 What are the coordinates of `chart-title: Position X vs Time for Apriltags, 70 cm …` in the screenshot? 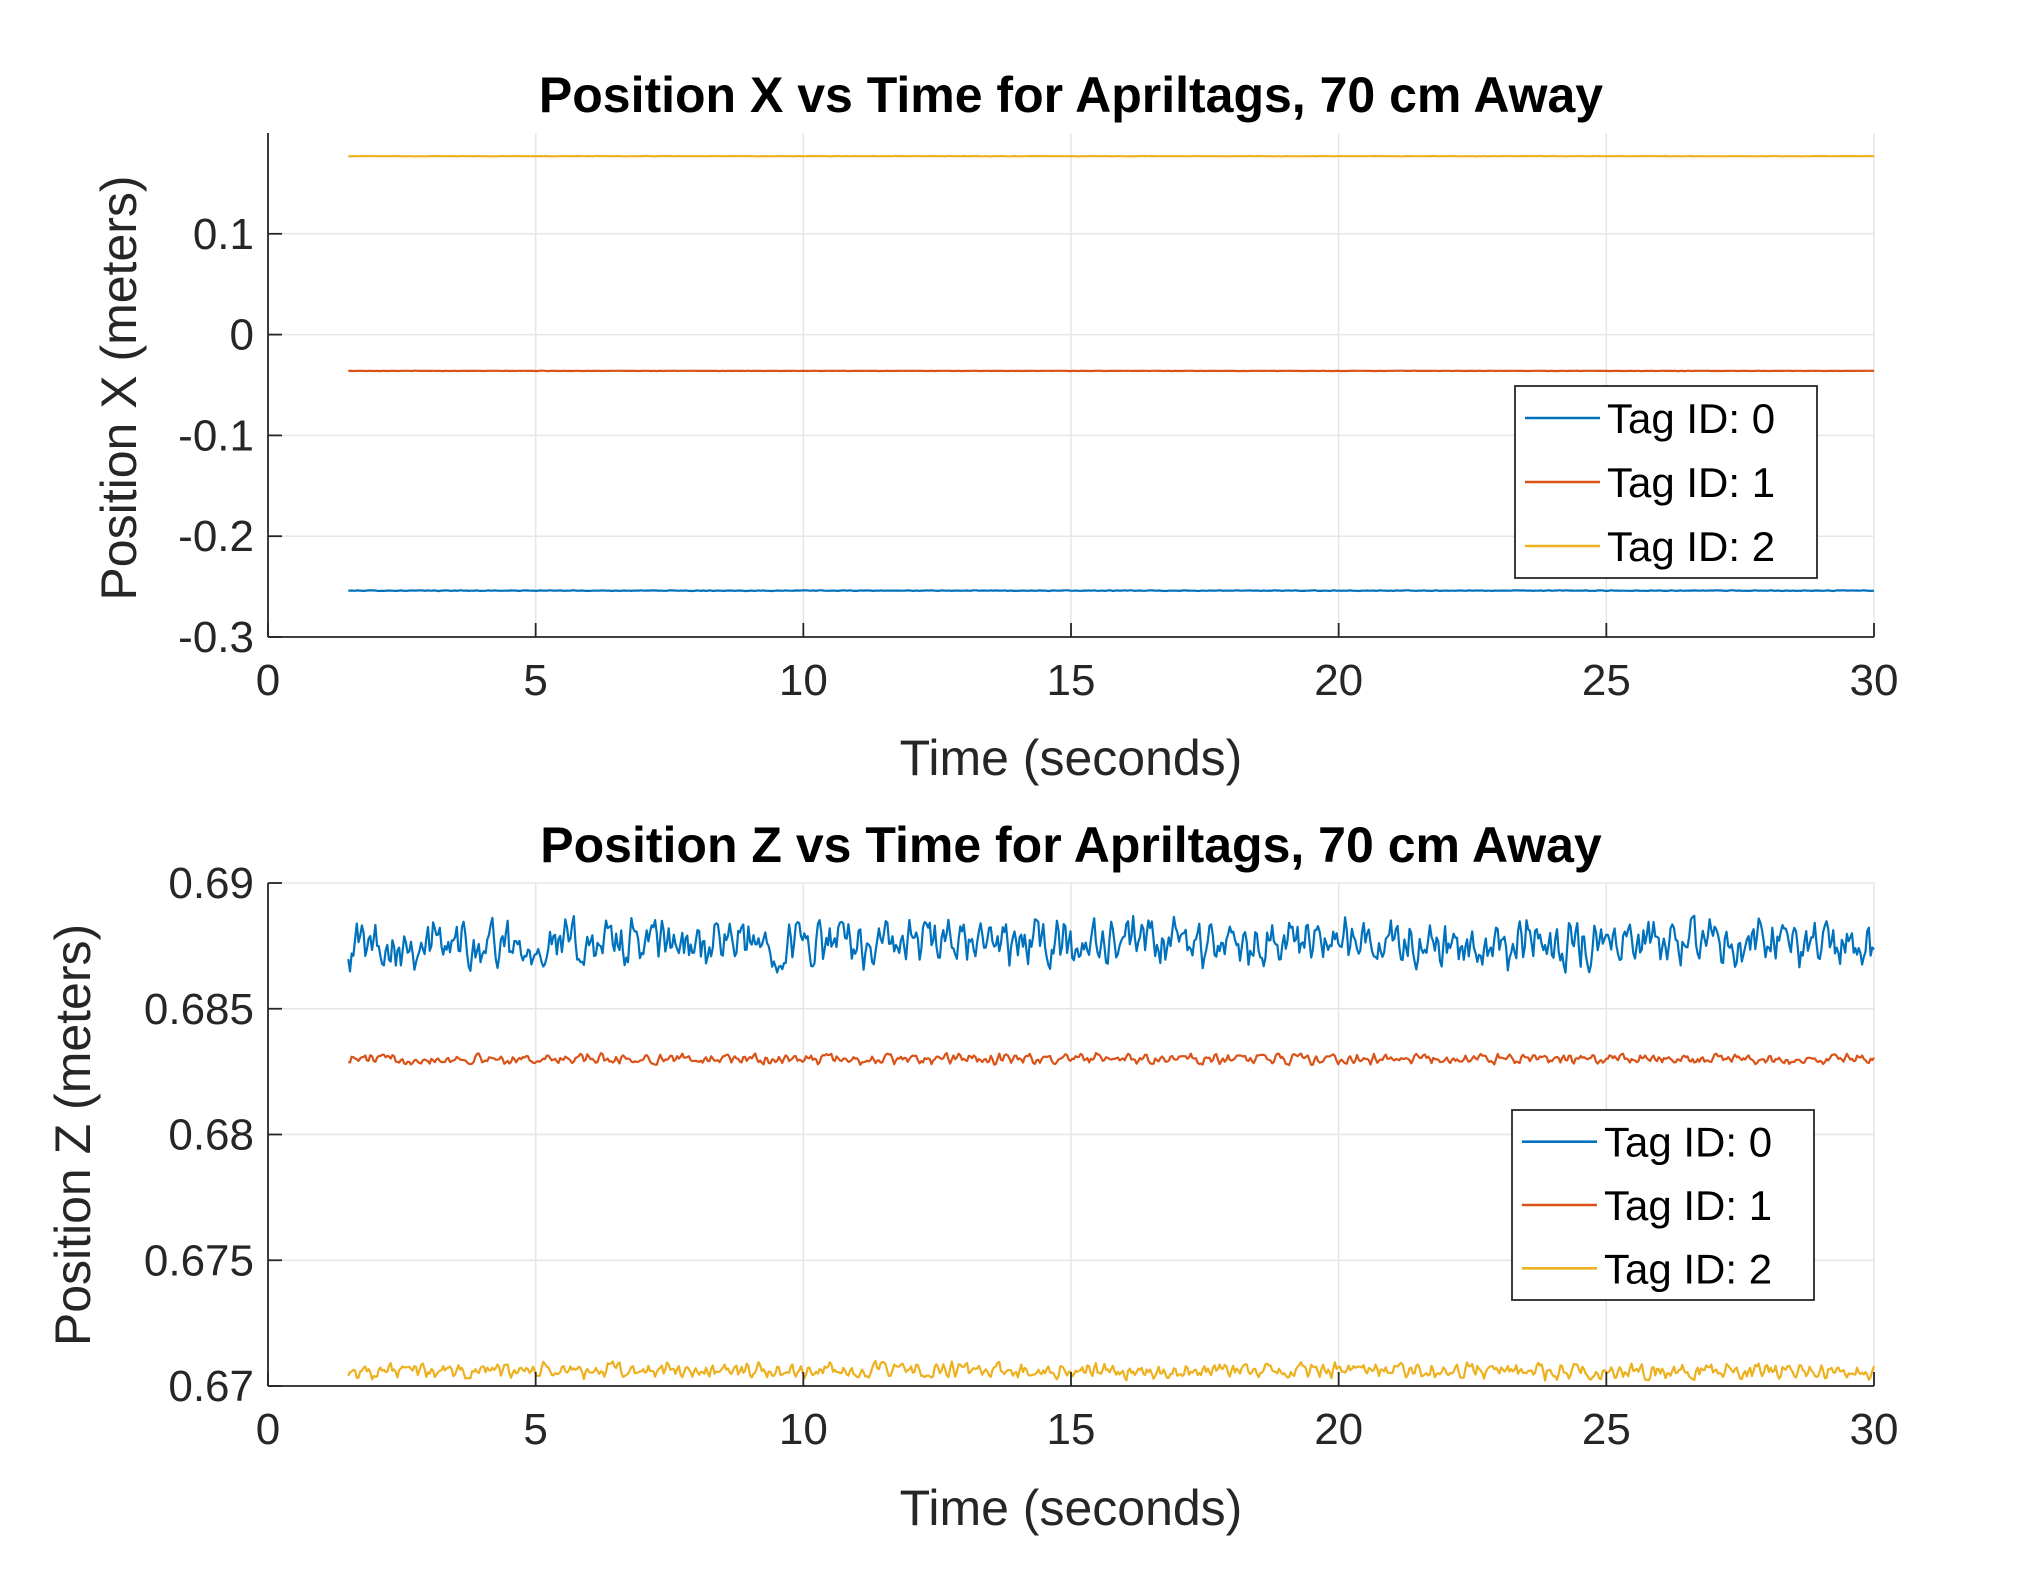 It's located at (1071, 95).